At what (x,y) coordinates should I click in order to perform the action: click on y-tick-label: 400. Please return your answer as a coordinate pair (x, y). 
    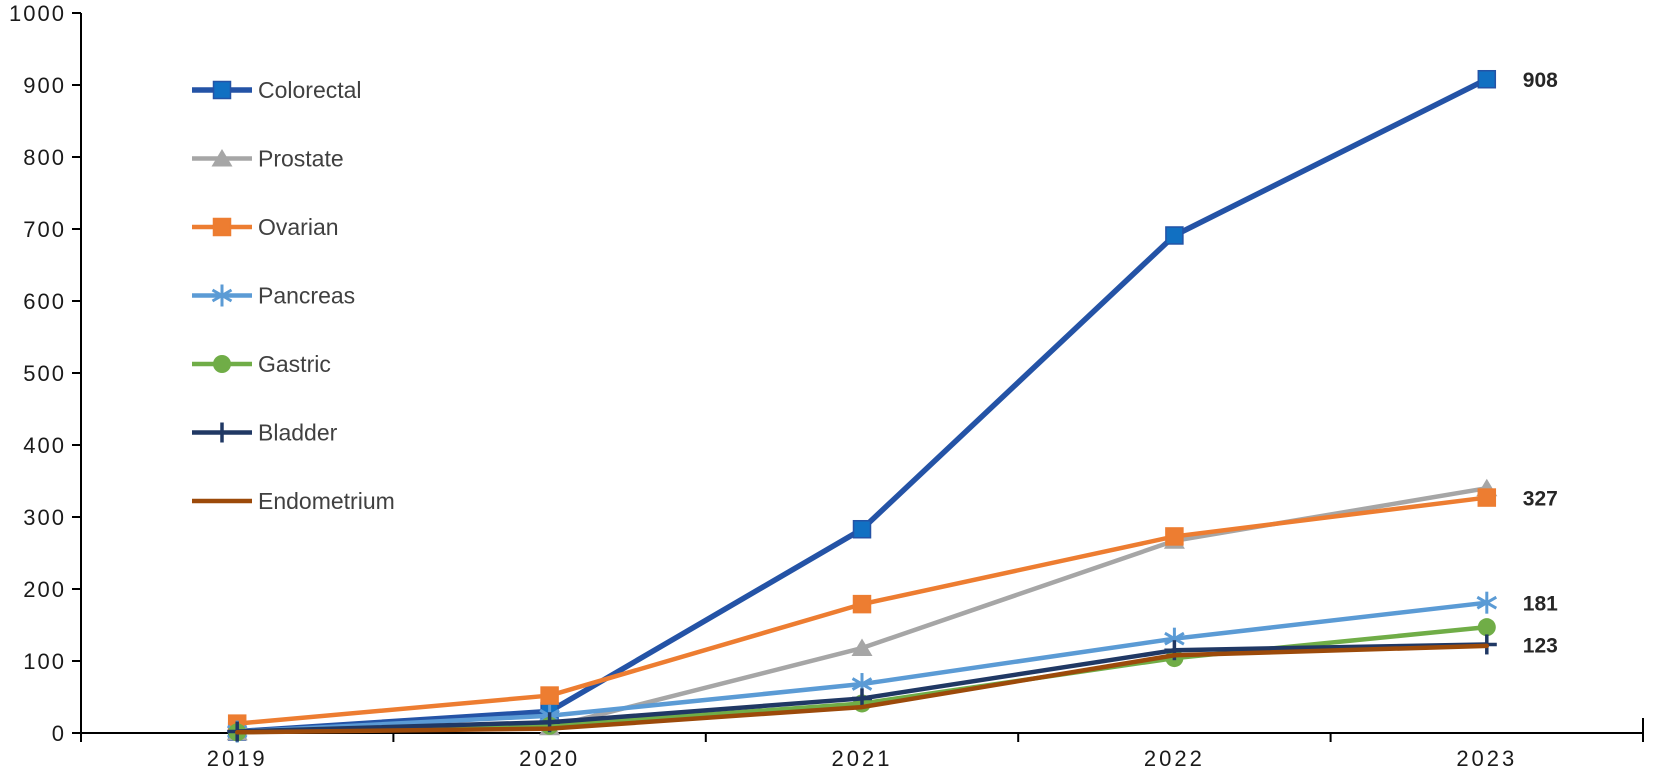
    Looking at the image, I should click on (44, 445).